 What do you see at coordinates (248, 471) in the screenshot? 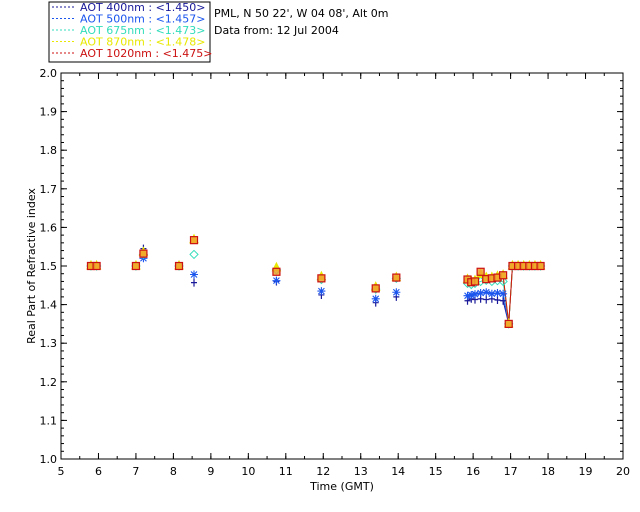
I see `x-tick-label: 10` at bounding box center [248, 471].